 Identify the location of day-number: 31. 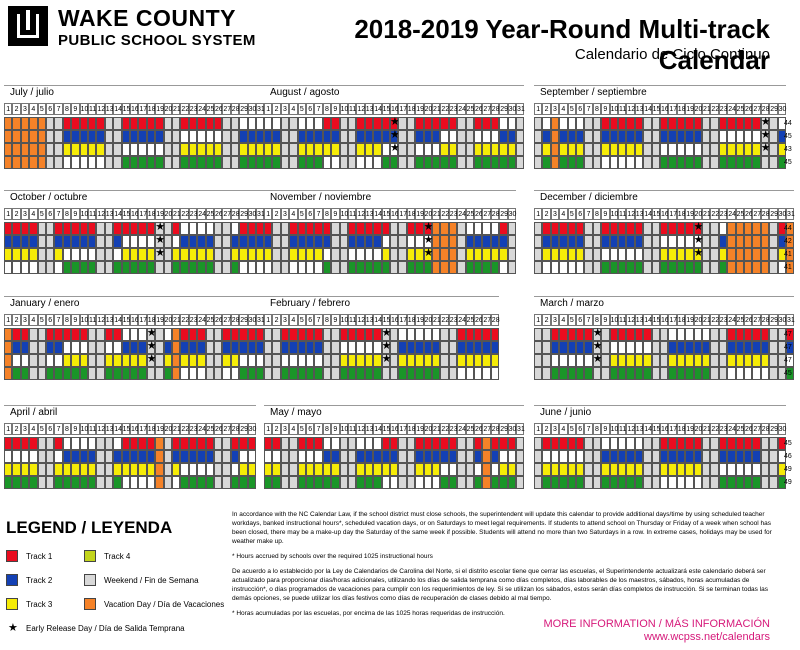
(520, 109).